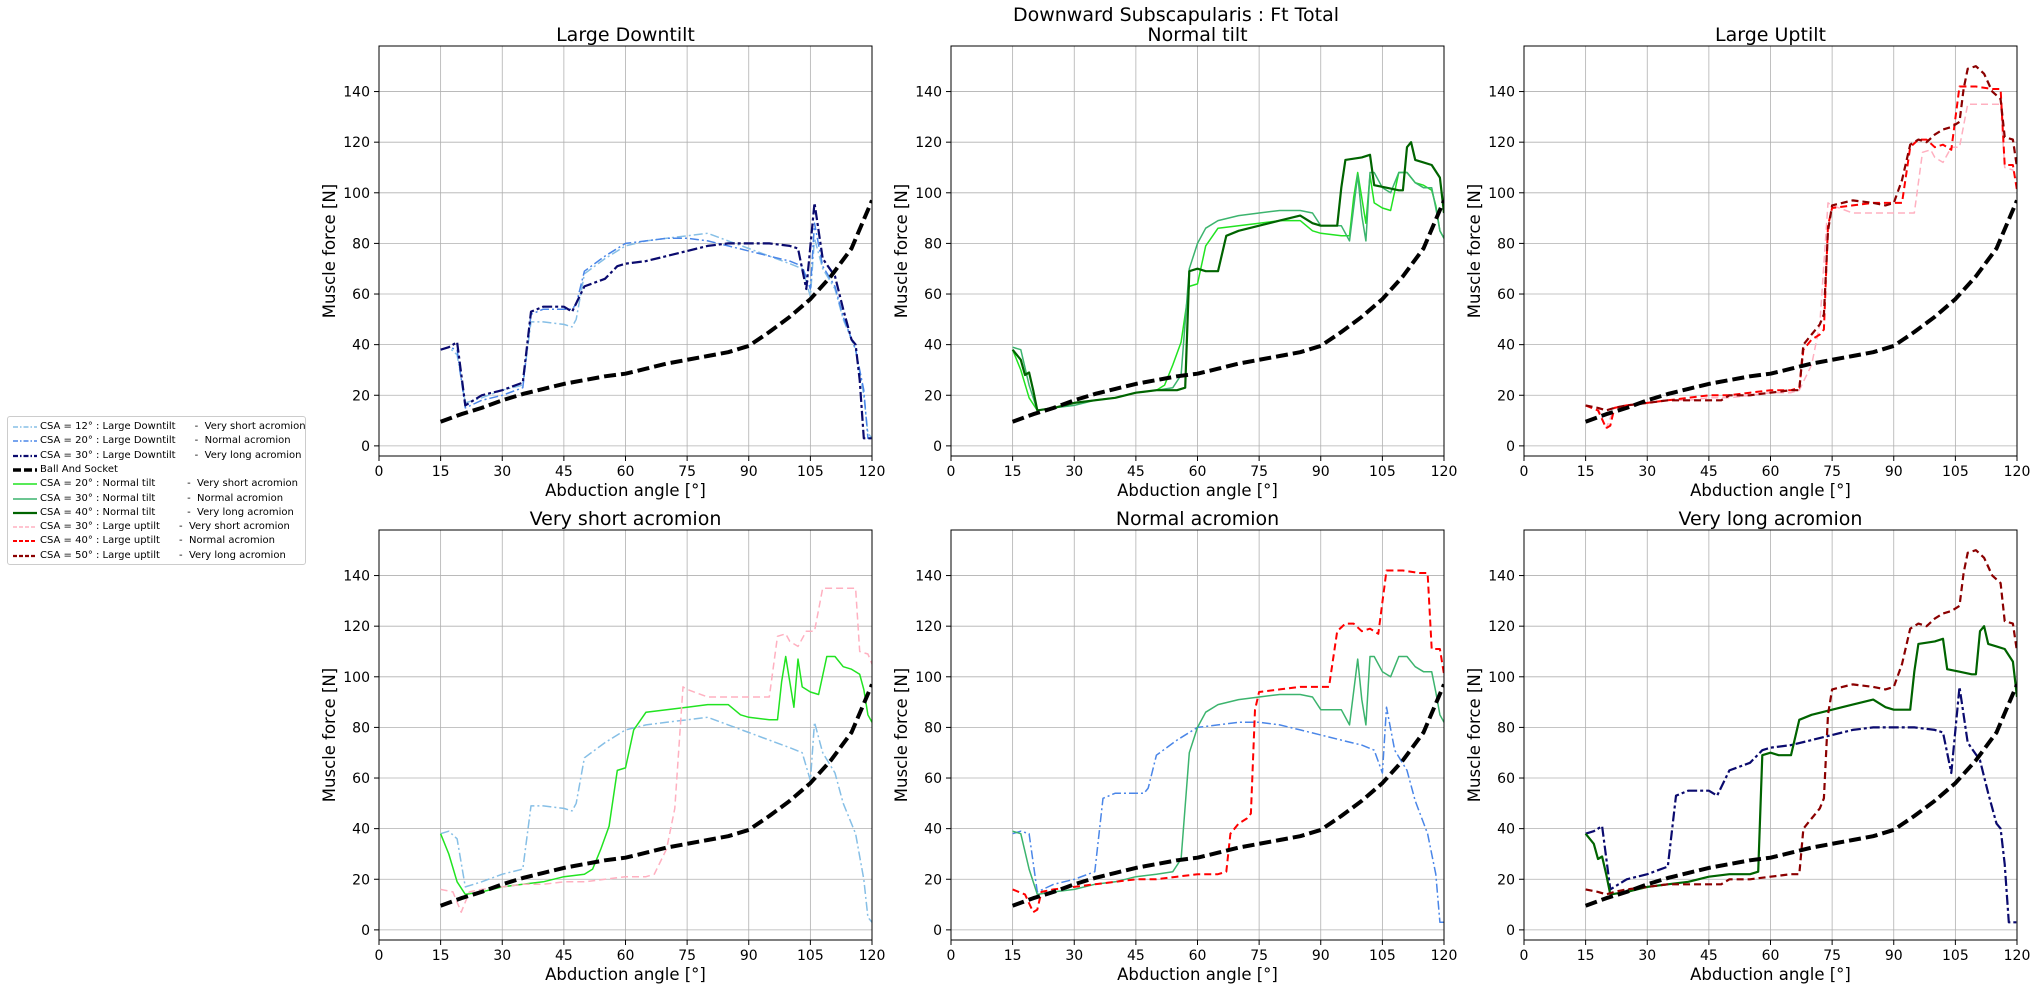  I want to click on subplot-title: Normal tilt, so click(1197, 35).